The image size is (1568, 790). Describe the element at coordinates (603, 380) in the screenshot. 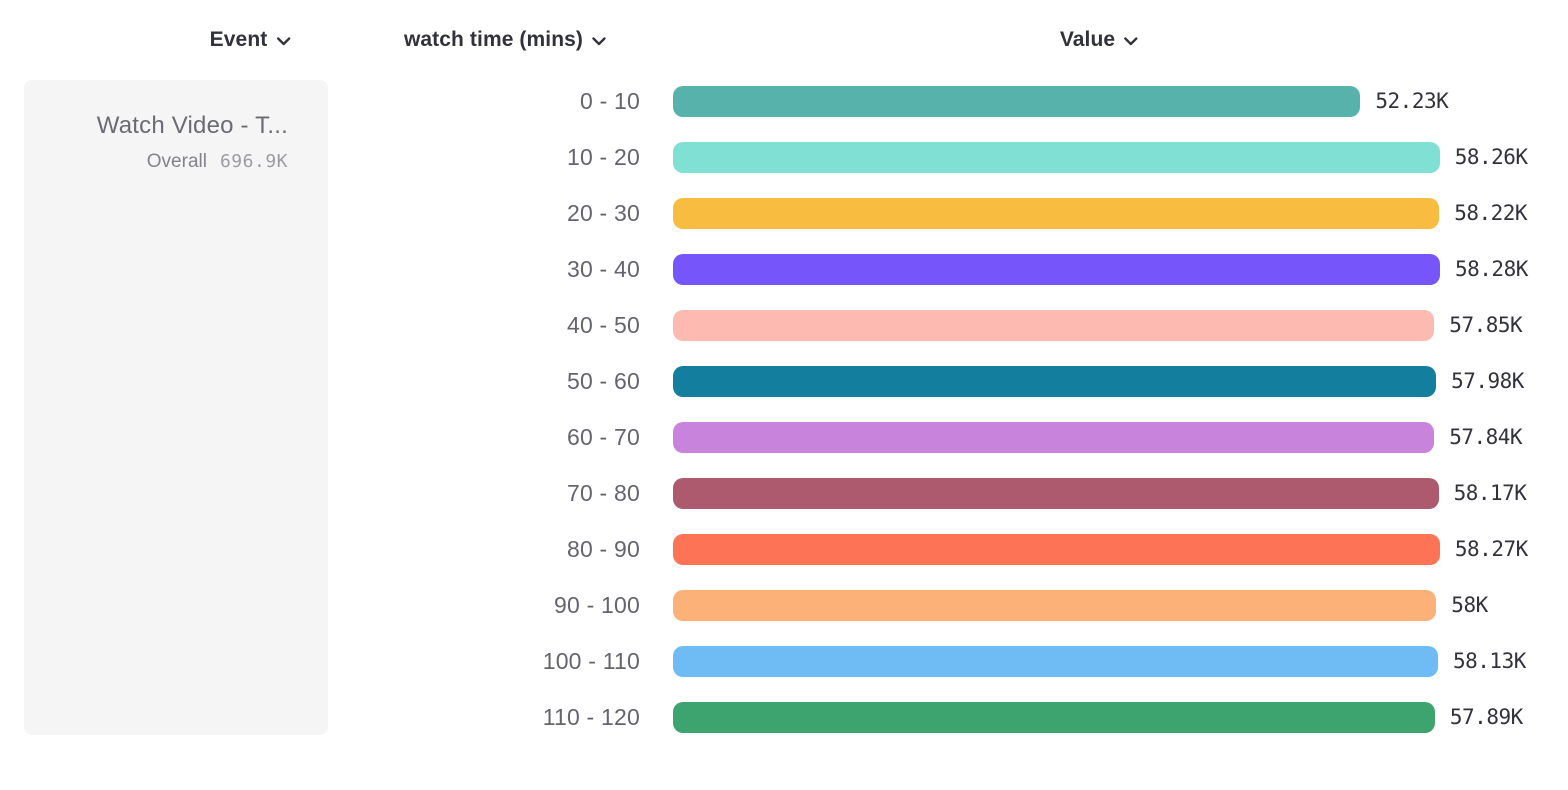

I see `category-label: 50 - 60` at that location.